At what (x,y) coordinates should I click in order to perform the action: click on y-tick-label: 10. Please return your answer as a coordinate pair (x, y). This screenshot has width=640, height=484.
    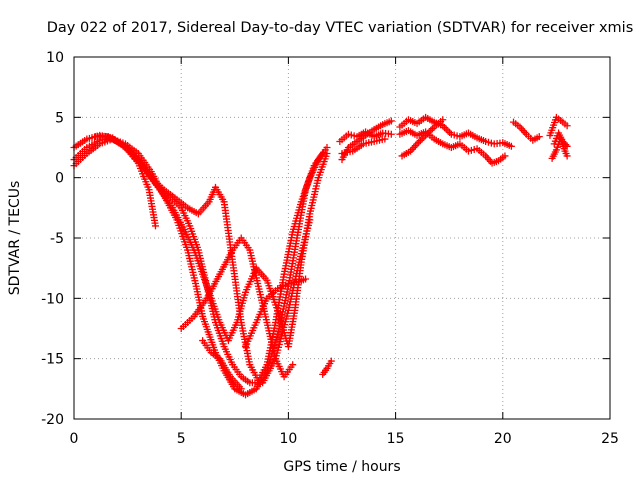
    Looking at the image, I should click on (55, 58).